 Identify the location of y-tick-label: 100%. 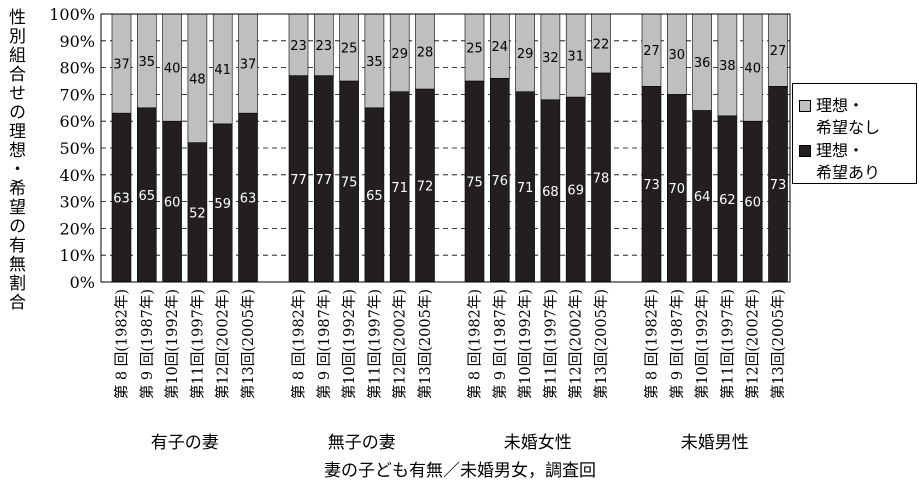
(72, 14).